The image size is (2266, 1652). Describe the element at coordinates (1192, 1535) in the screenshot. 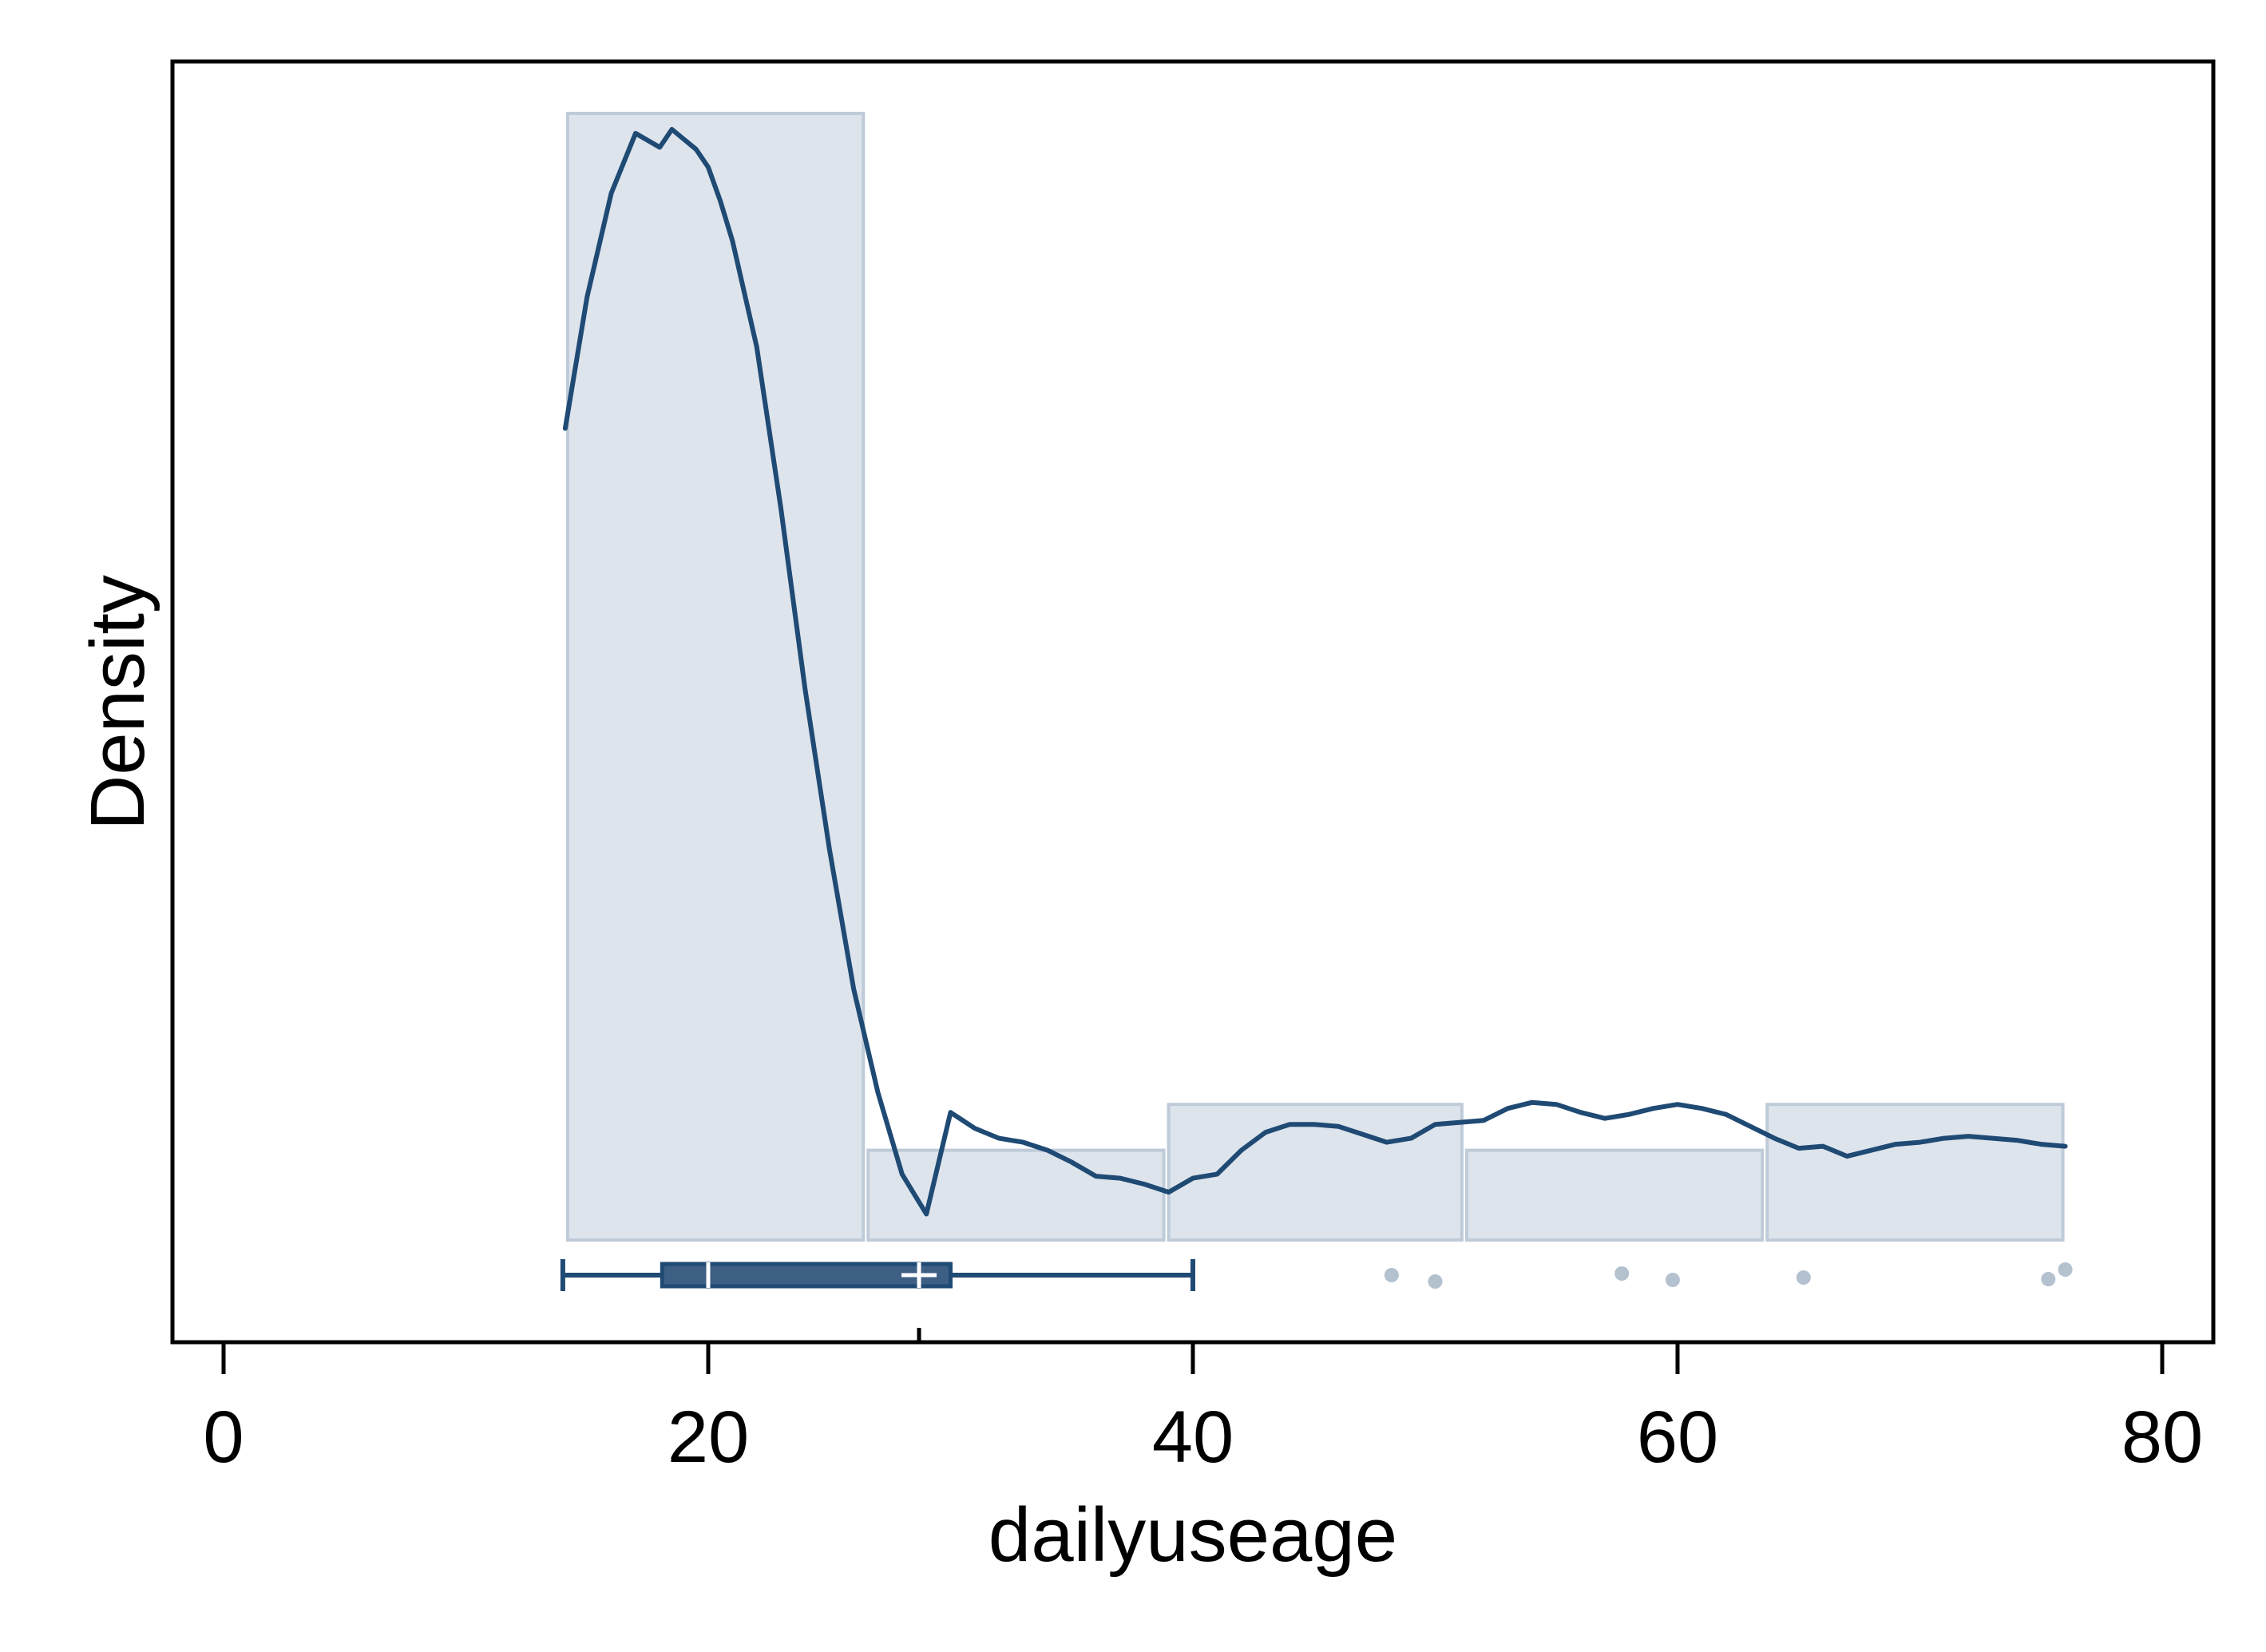

I see `x-axis-title: dailyuseage` at that location.